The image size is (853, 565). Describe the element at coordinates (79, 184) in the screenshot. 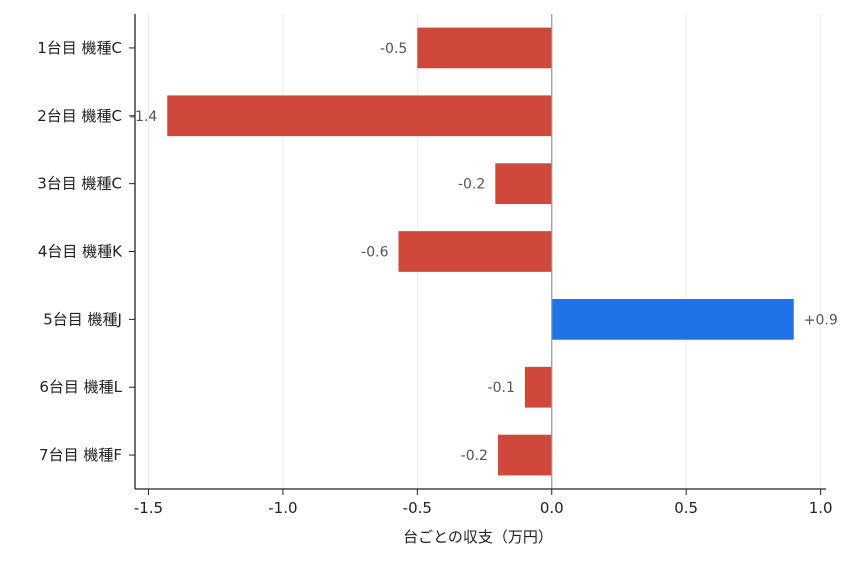

I see `category-label: 3台目 機種C` at that location.